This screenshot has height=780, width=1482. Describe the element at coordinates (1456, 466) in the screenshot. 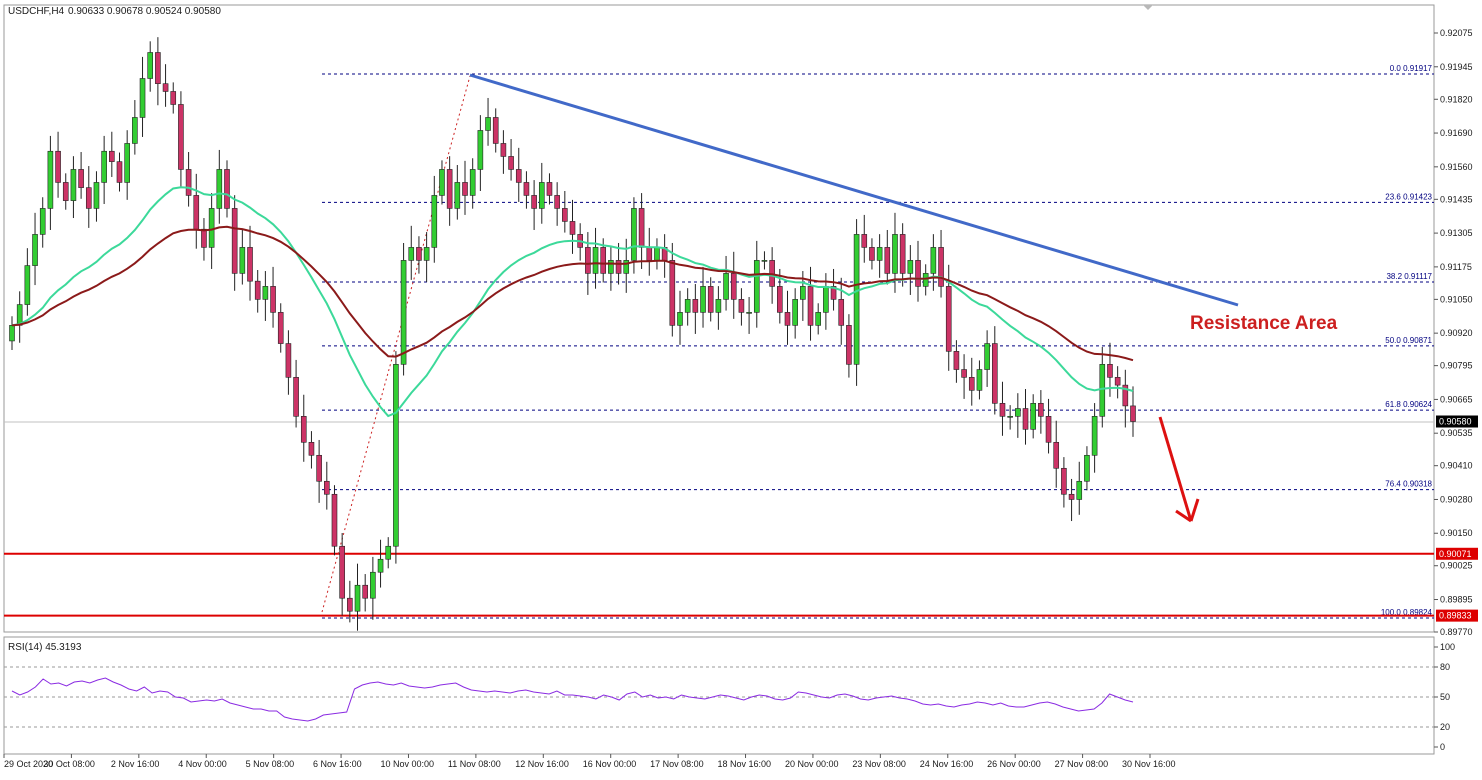

I see `price-tick-label: 0.90410` at that location.